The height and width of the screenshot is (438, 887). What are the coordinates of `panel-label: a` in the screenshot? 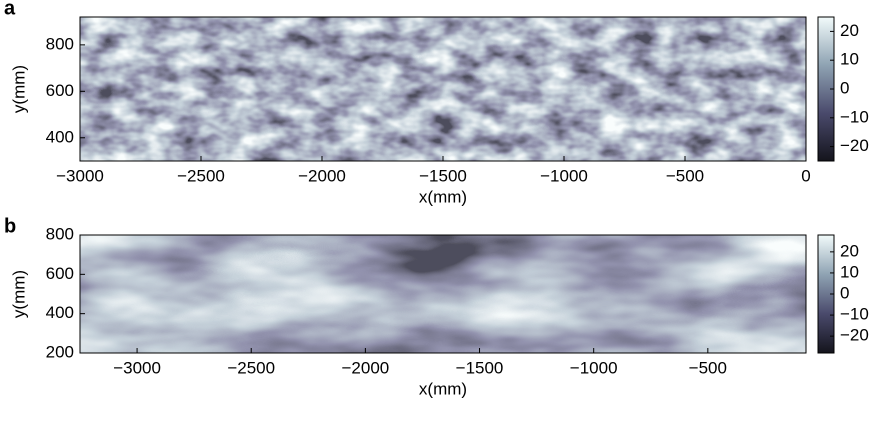 It's located at (10, 9).